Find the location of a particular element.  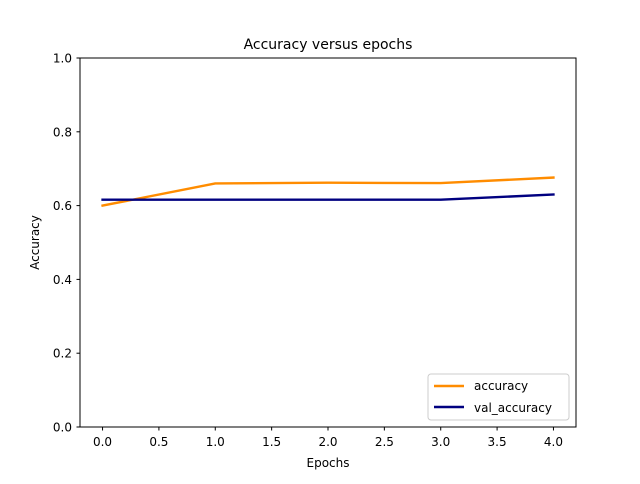

legend-label-accuracy: accuracy is located at coordinates (501, 386).